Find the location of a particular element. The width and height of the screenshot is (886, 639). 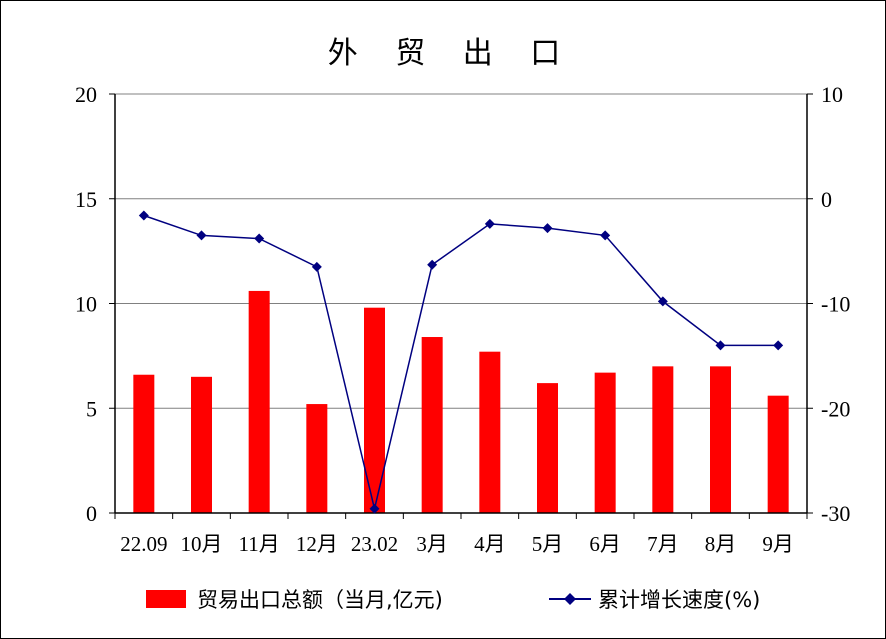

category-label: 5月 is located at coordinates (548, 544).